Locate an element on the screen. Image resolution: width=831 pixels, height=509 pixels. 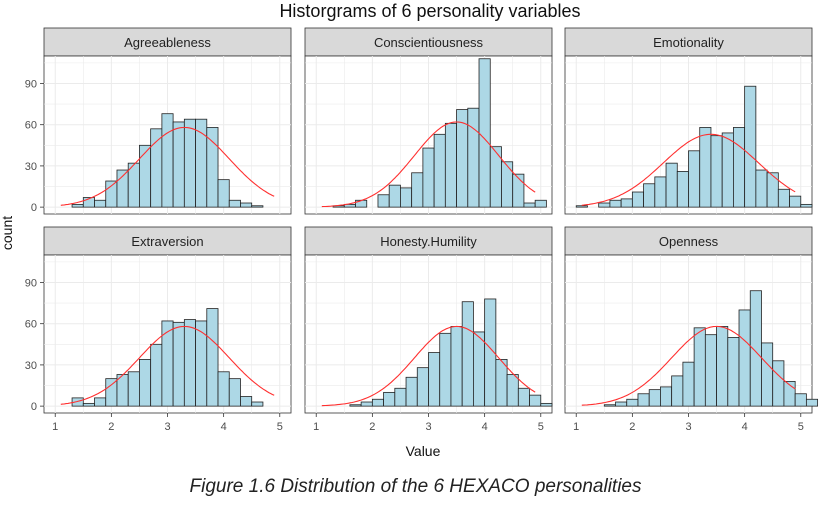
facet-strip-label: Honesty.Humility is located at coordinates (428, 241).